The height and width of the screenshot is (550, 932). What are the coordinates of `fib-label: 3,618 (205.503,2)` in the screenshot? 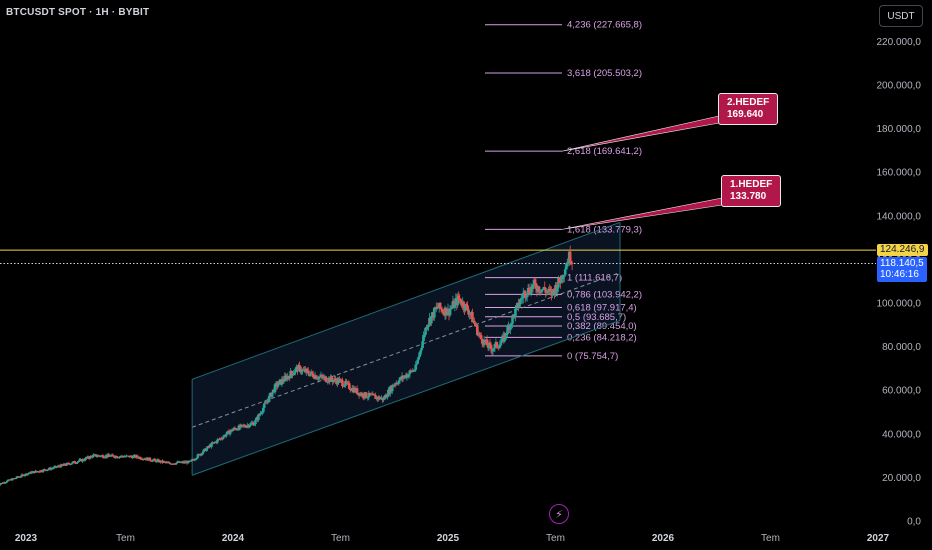 It's located at (604, 73).